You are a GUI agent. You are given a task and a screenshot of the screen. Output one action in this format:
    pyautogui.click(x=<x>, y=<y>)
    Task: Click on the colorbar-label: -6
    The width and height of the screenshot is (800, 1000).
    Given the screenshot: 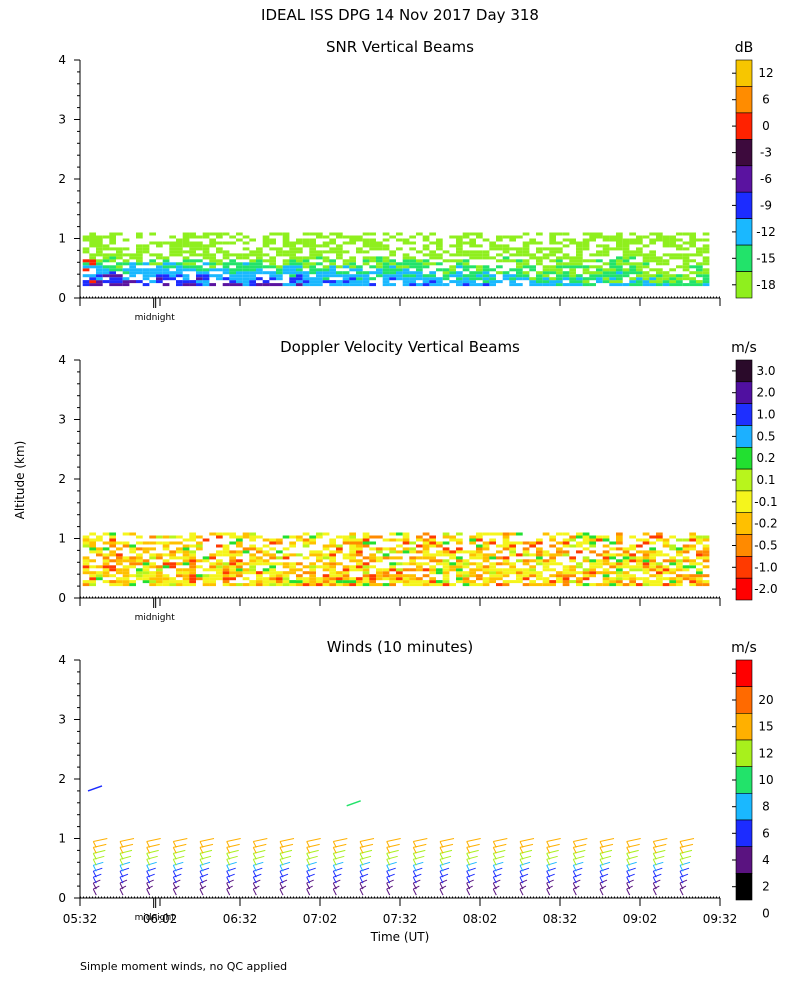 What is the action you would take?
    pyautogui.click(x=766, y=179)
    